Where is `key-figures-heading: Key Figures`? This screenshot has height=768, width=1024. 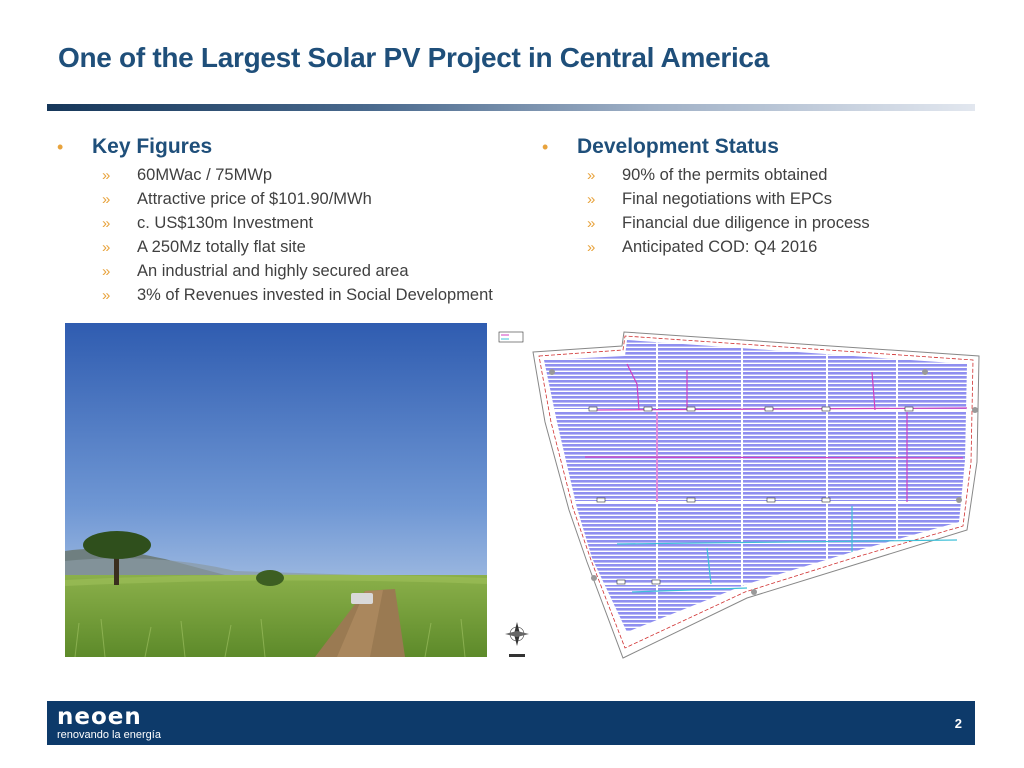 key-figures-heading: Key Figures is located at coordinates (152, 146).